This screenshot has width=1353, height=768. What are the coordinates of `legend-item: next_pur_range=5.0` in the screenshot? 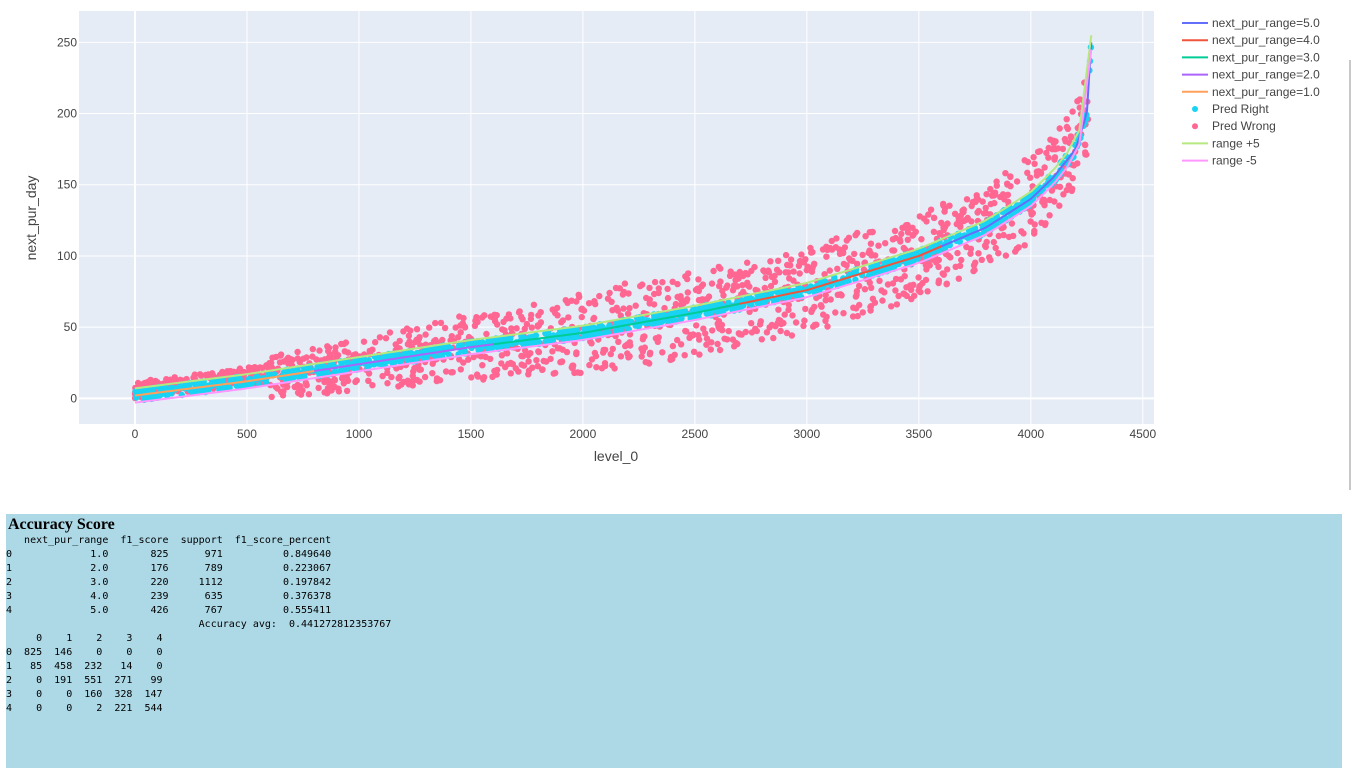 It's located at (1251, 23).